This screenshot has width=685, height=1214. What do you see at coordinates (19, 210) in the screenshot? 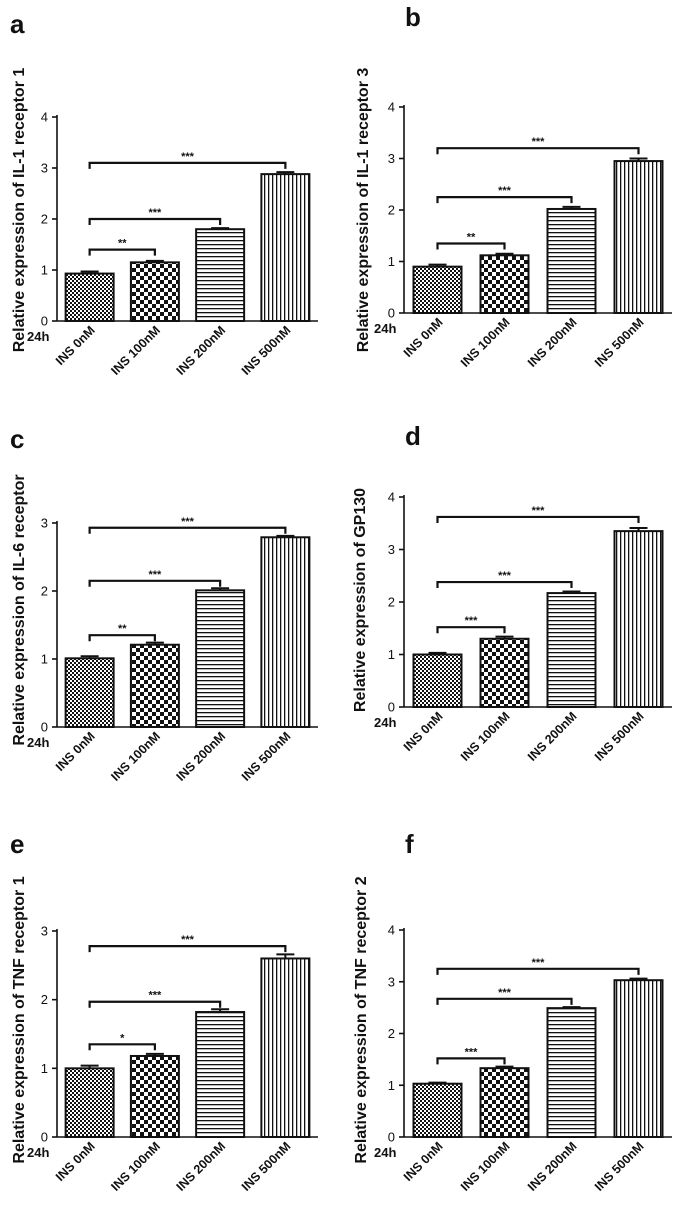
I see `y-axis-label: Relative expression of IL-1 receptor 1` at bounding box center [19, 210].